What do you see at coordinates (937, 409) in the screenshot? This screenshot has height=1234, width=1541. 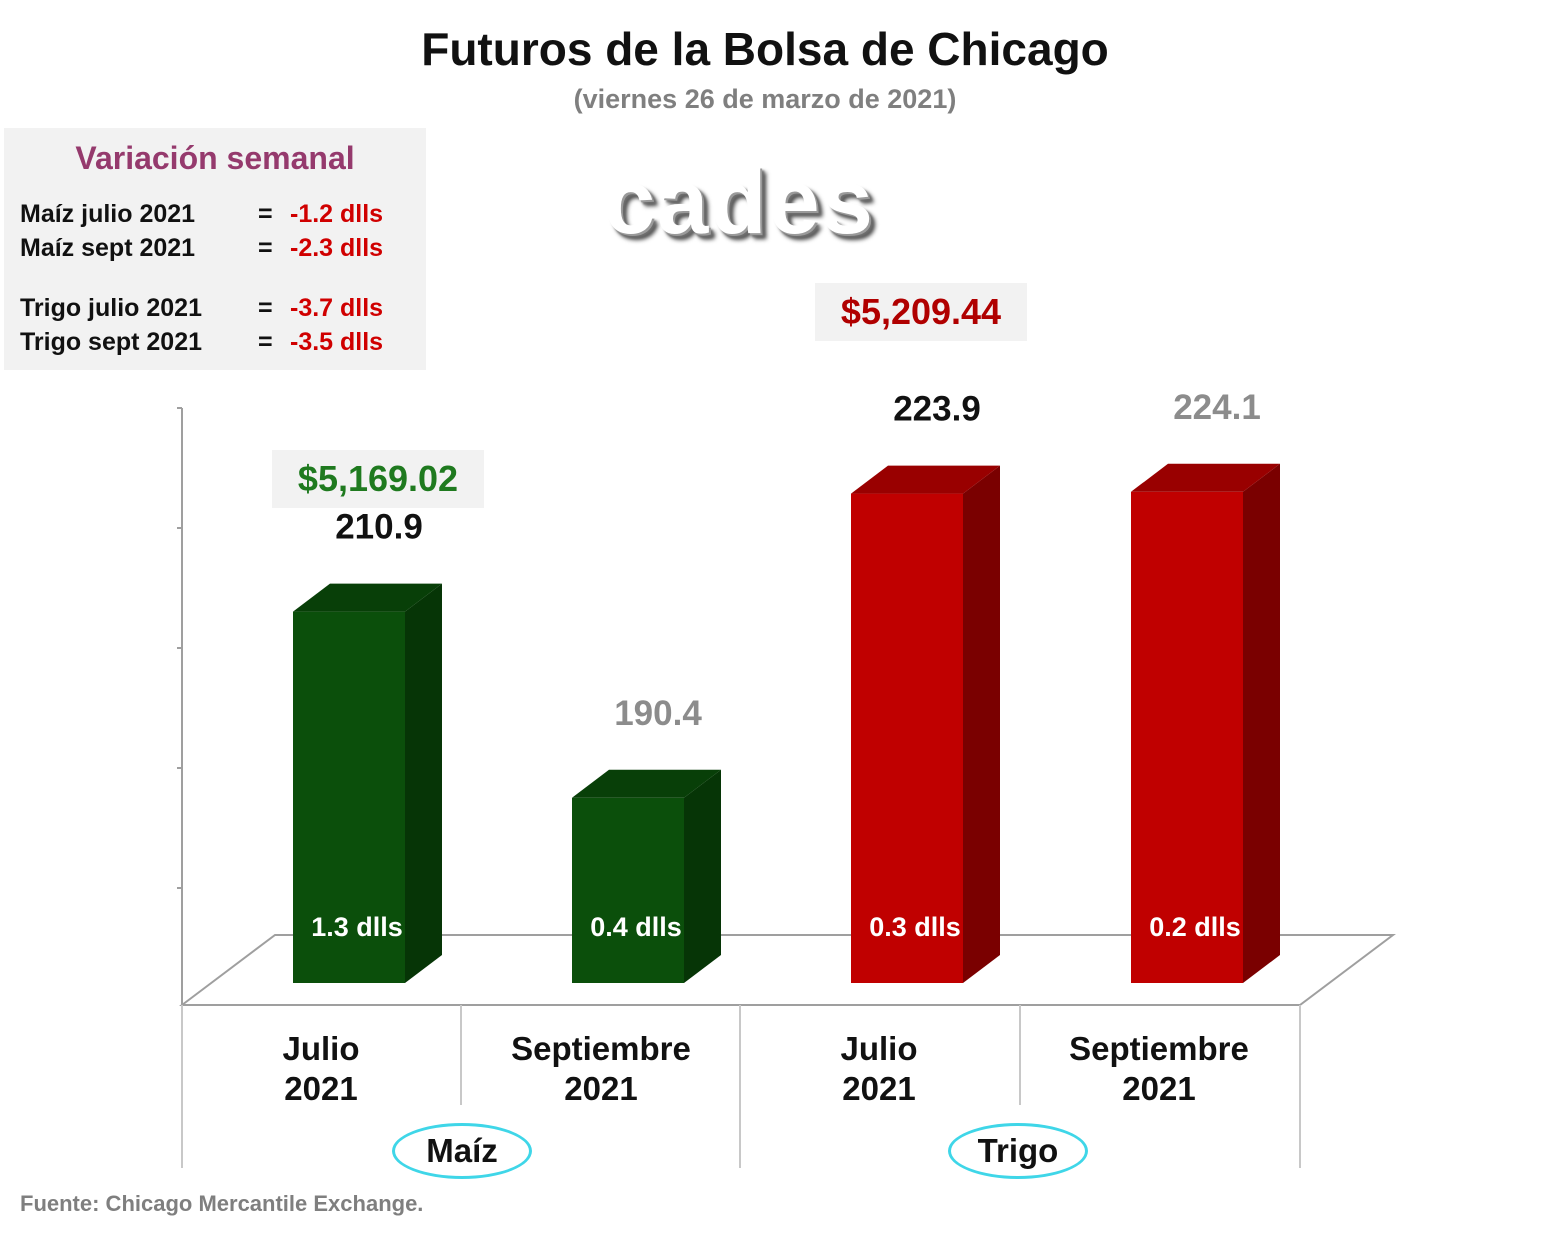 I see `value-label: 223.9` at bounding box center [937, 409].